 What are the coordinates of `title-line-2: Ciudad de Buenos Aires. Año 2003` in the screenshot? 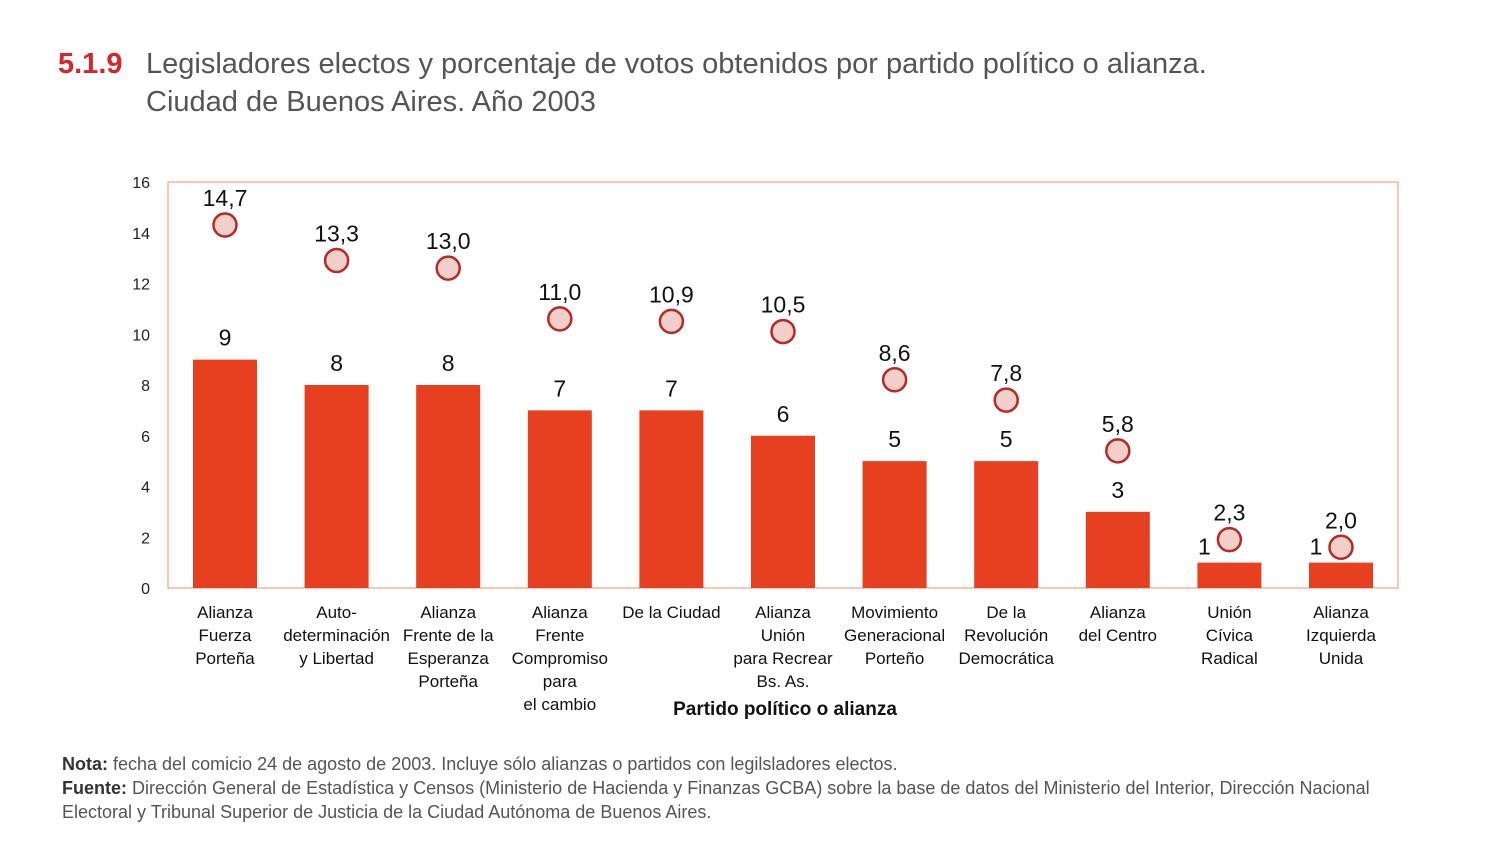 It's located at (371, 102).